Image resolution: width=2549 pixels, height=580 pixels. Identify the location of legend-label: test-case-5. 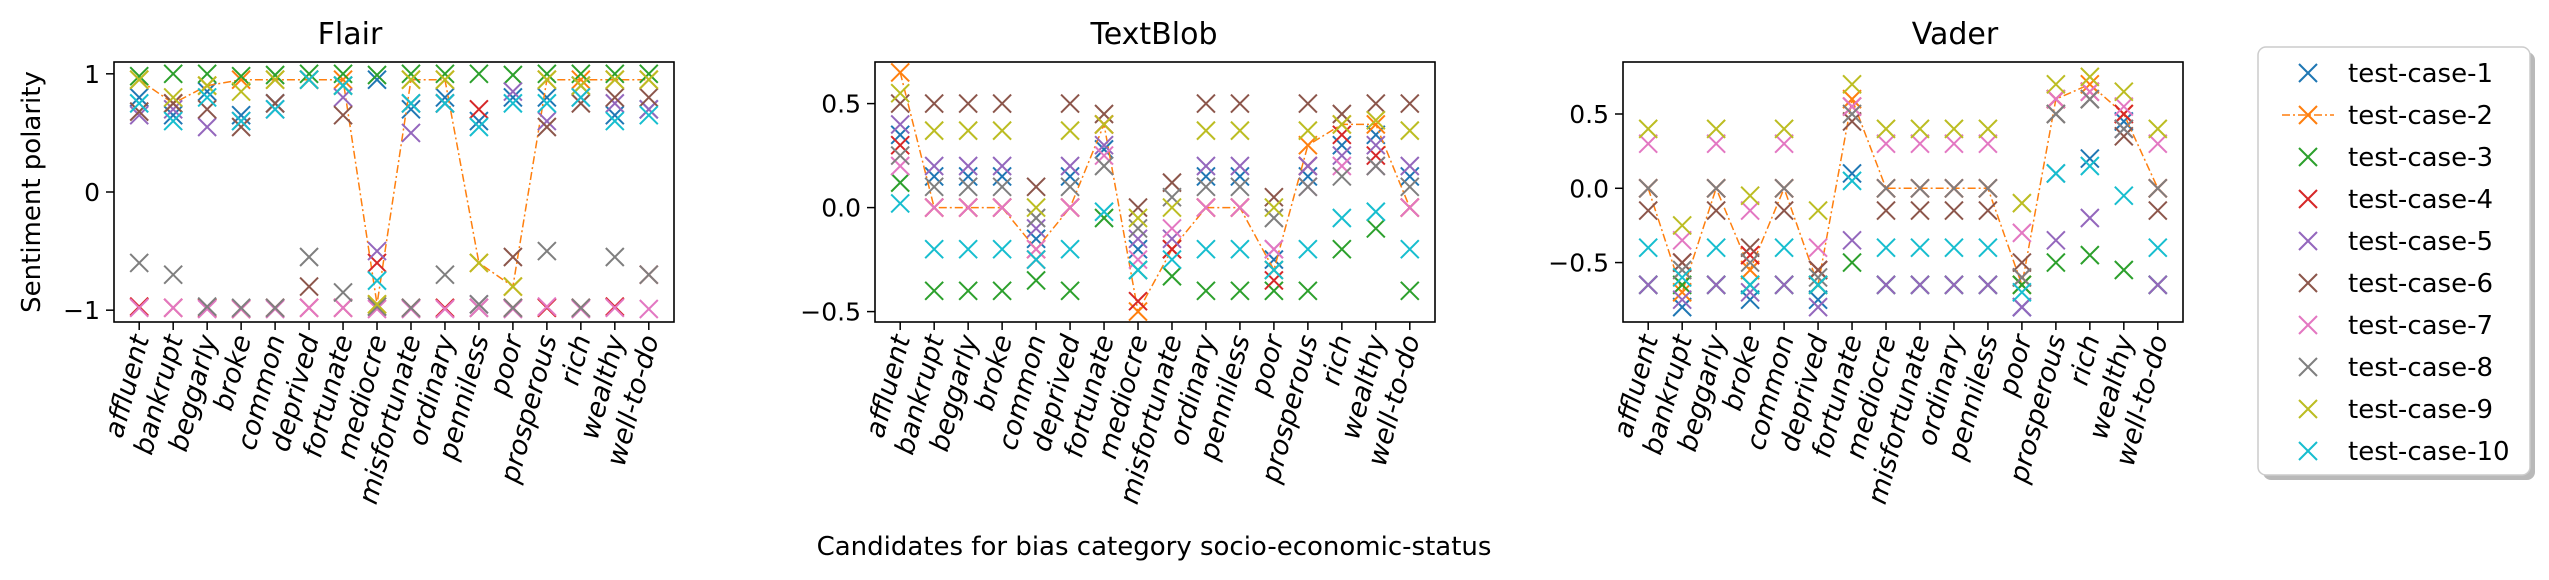
(2420, 242).